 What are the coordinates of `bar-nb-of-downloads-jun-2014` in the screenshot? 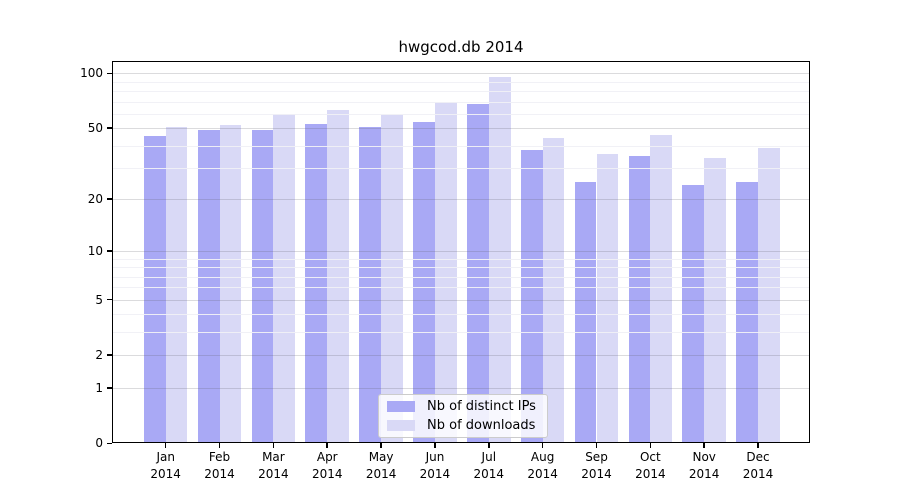 It's located at (445, 272).